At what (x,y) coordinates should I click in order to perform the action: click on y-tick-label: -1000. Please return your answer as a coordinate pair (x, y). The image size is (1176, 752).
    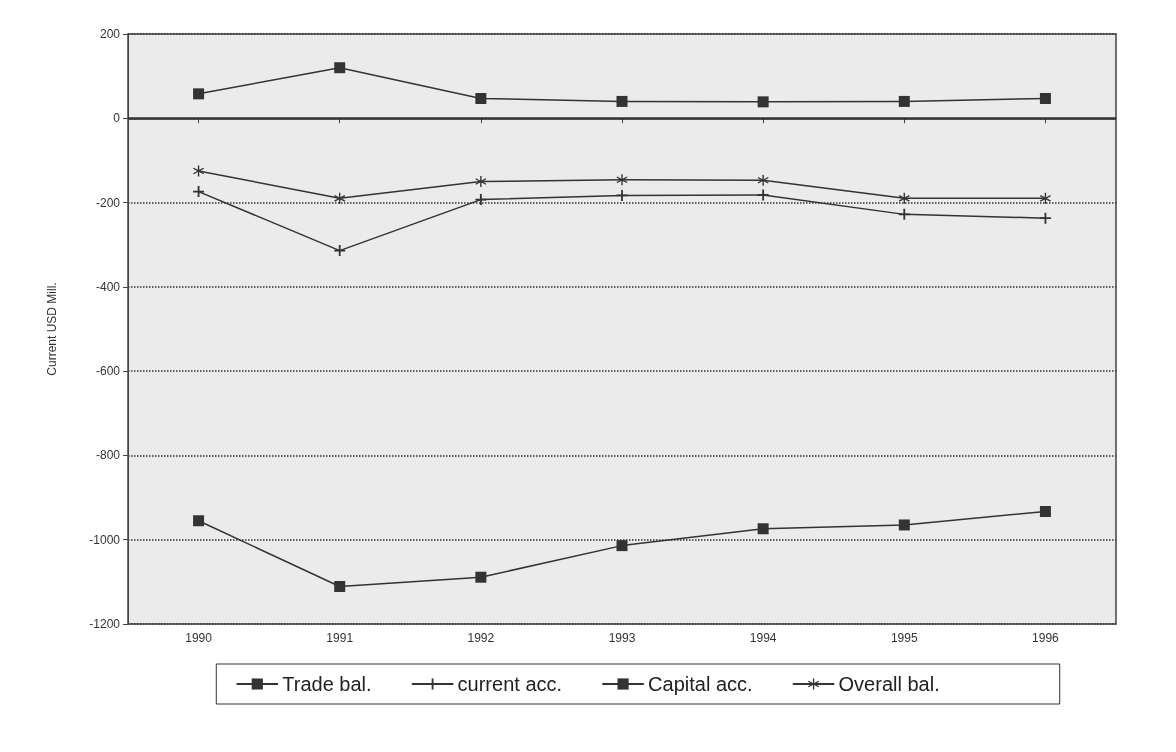
    Looking at the image, I should click on (105, 539).